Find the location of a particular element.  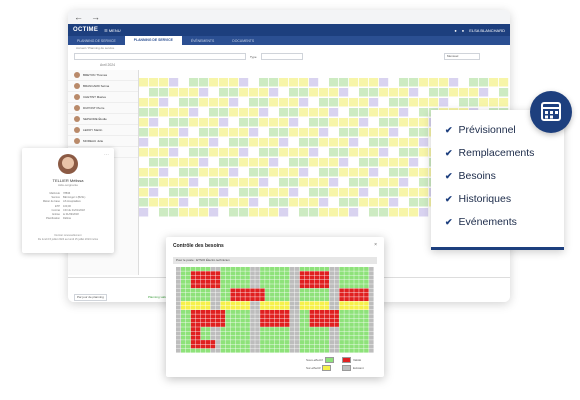

tab-events: ÉVÈNEMENTS is located at coordinates (202, 40).